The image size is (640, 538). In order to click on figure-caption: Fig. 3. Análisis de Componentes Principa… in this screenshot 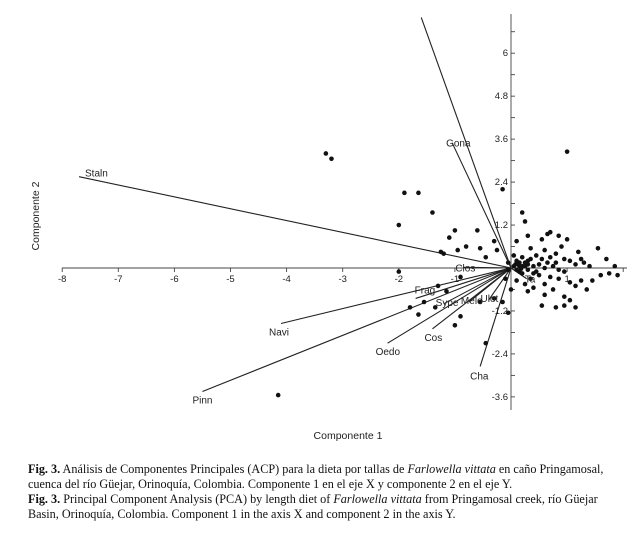, I will do `click(328, 492)`.